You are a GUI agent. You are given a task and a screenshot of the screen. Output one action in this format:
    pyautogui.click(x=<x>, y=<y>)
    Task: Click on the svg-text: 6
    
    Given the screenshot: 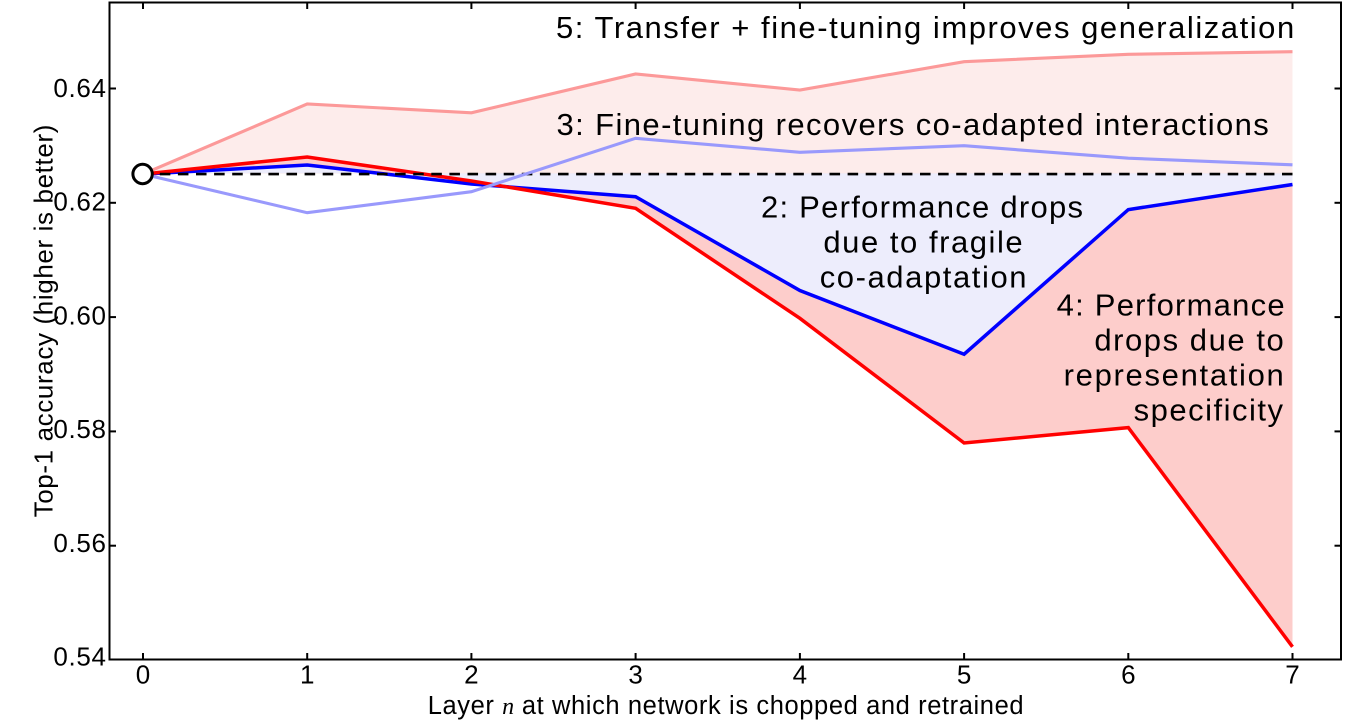 What is the action you would take?
    pyautogui.click(x=1128, y=675)
    